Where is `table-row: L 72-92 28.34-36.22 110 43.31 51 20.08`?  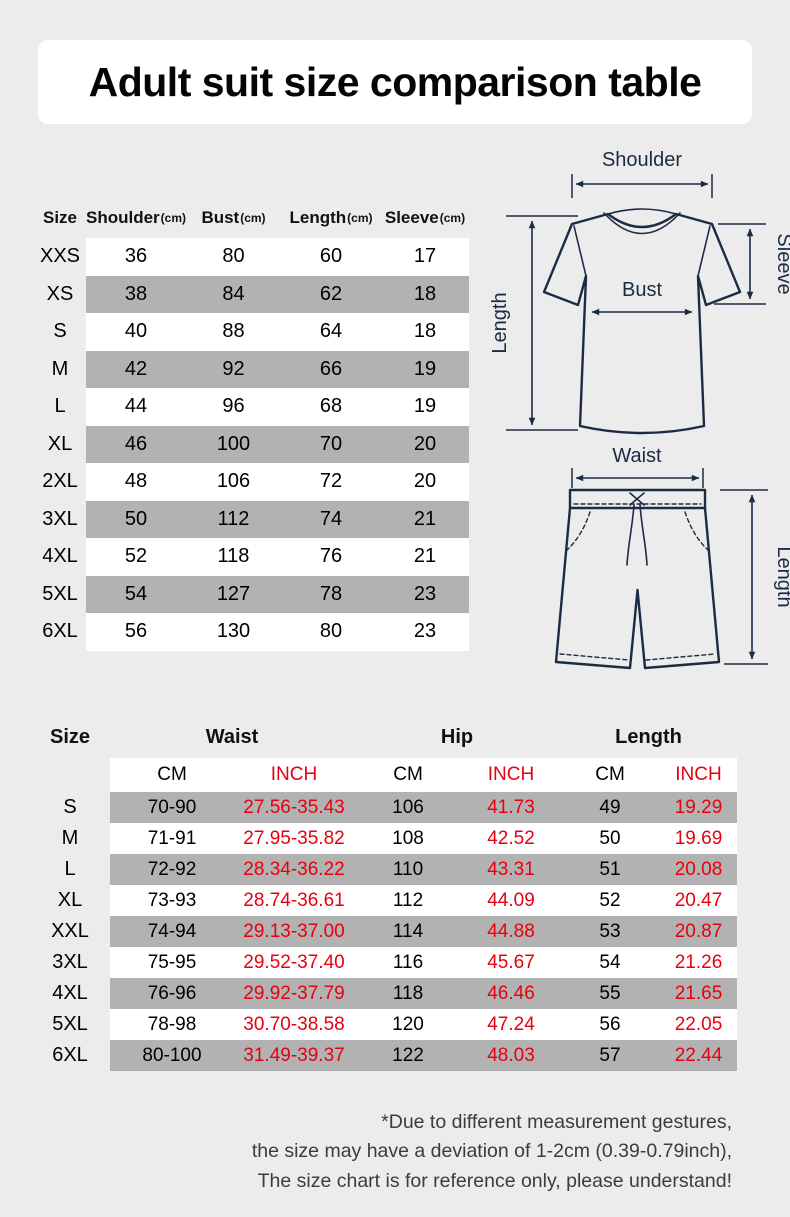
table-row: L 72-92 28.34-36.22 110 43.31 51 20.08 is located at coordinates (383, 869).